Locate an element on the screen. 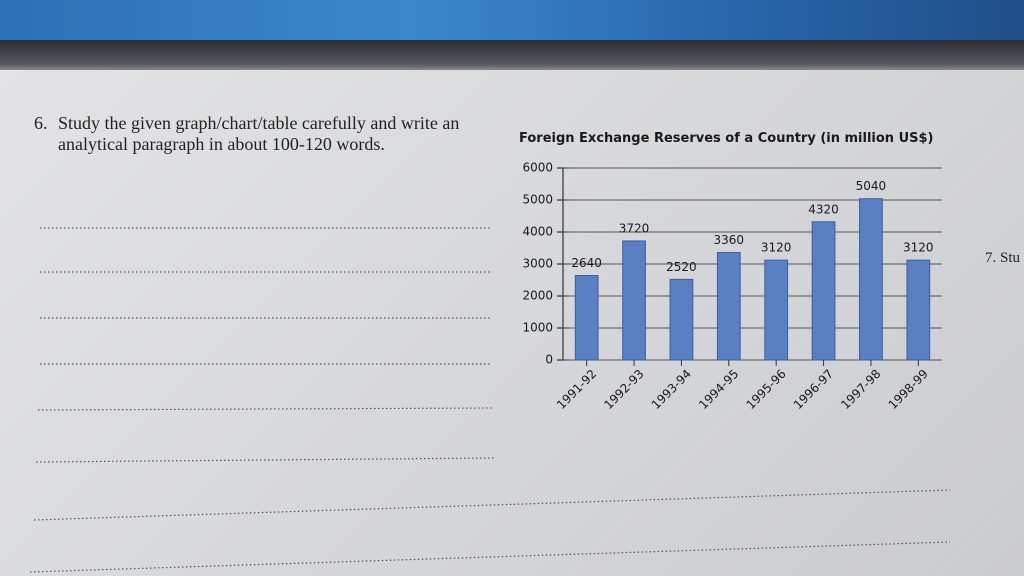  y-tick-label: 2000 is located at coordinates (537, 296).